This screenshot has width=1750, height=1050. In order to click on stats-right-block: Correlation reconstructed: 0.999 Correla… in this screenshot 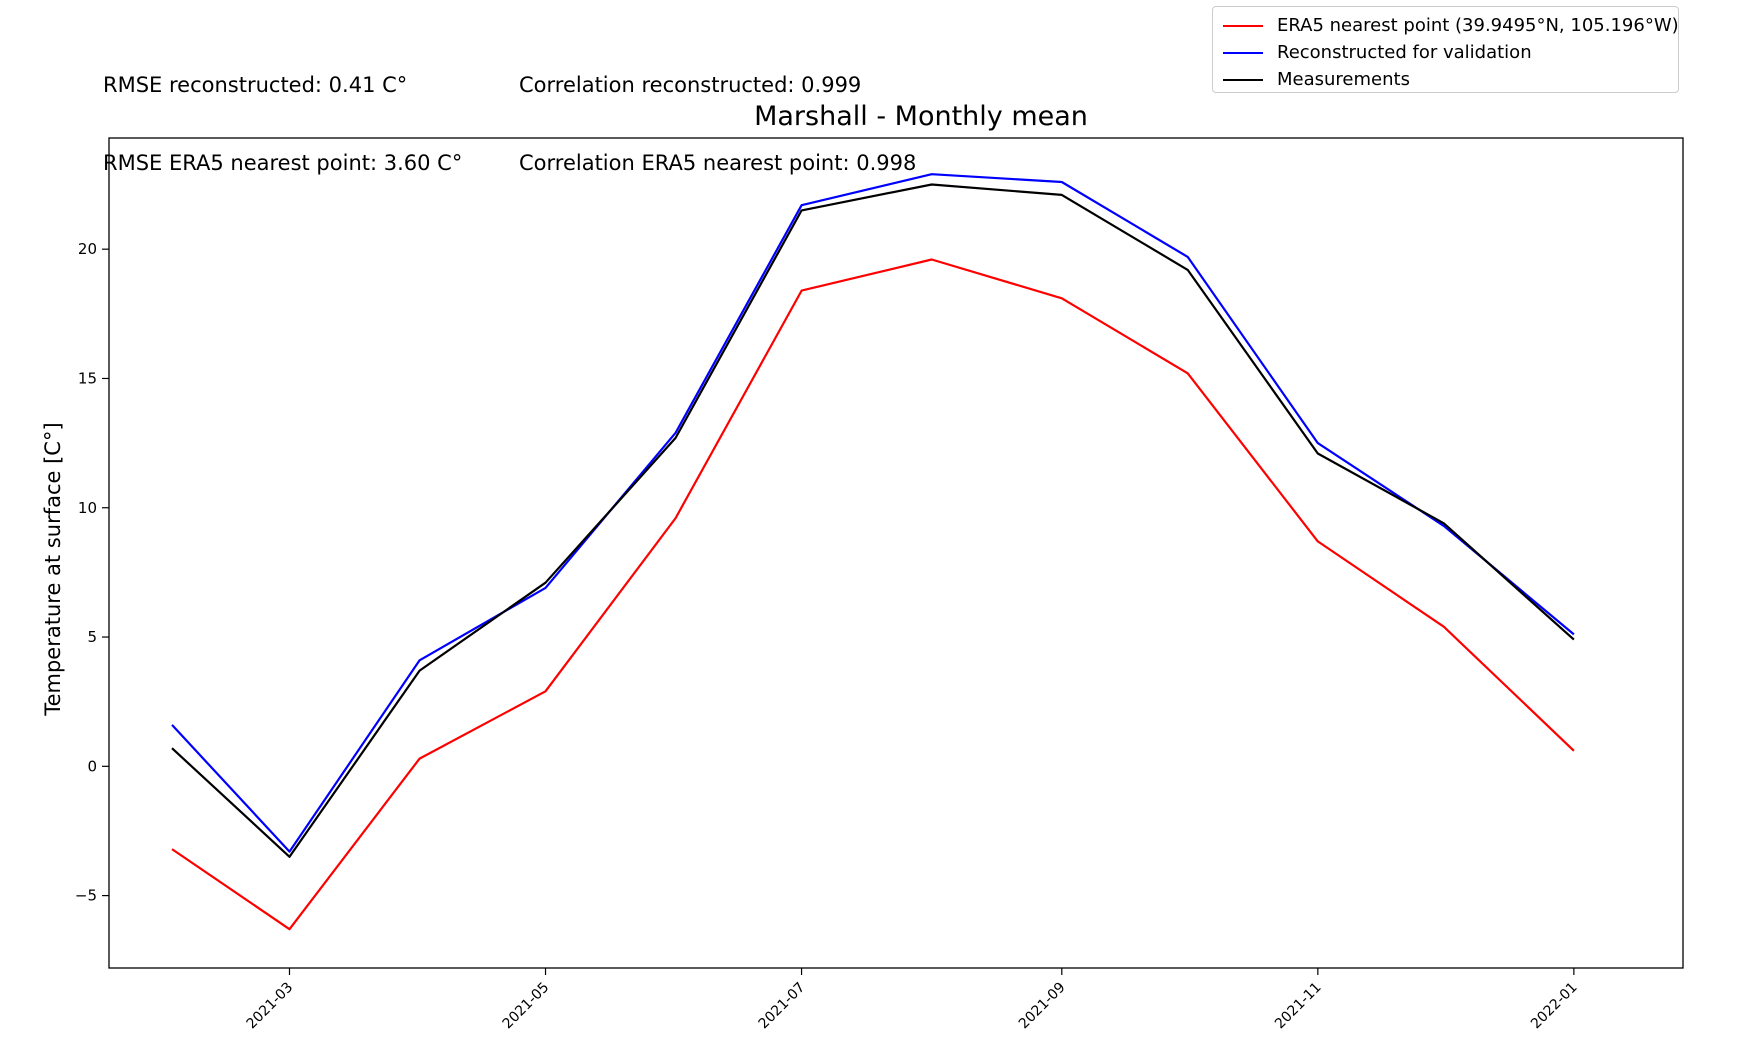, I will do `click(717, 111)`.